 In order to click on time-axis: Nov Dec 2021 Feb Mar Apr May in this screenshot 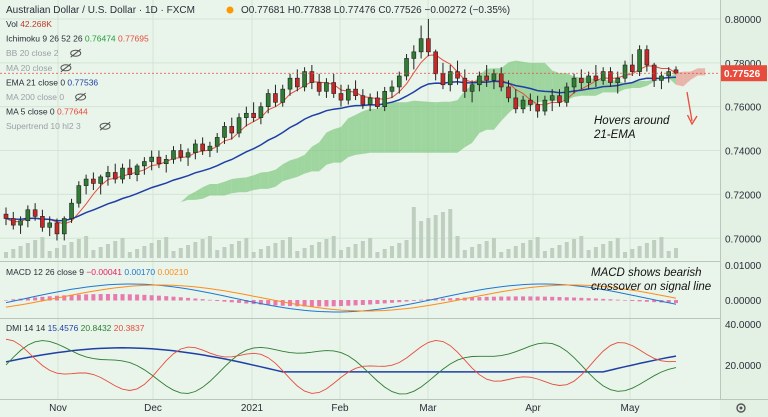, I will do `click(344, 408)`.